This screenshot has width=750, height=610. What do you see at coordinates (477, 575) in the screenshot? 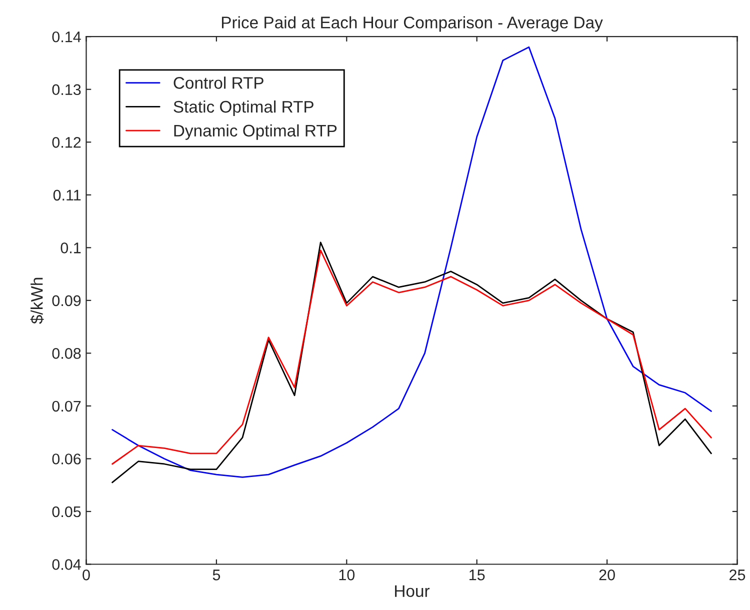
I see `x-tick-label: 15` at bounding box center [477, 575].